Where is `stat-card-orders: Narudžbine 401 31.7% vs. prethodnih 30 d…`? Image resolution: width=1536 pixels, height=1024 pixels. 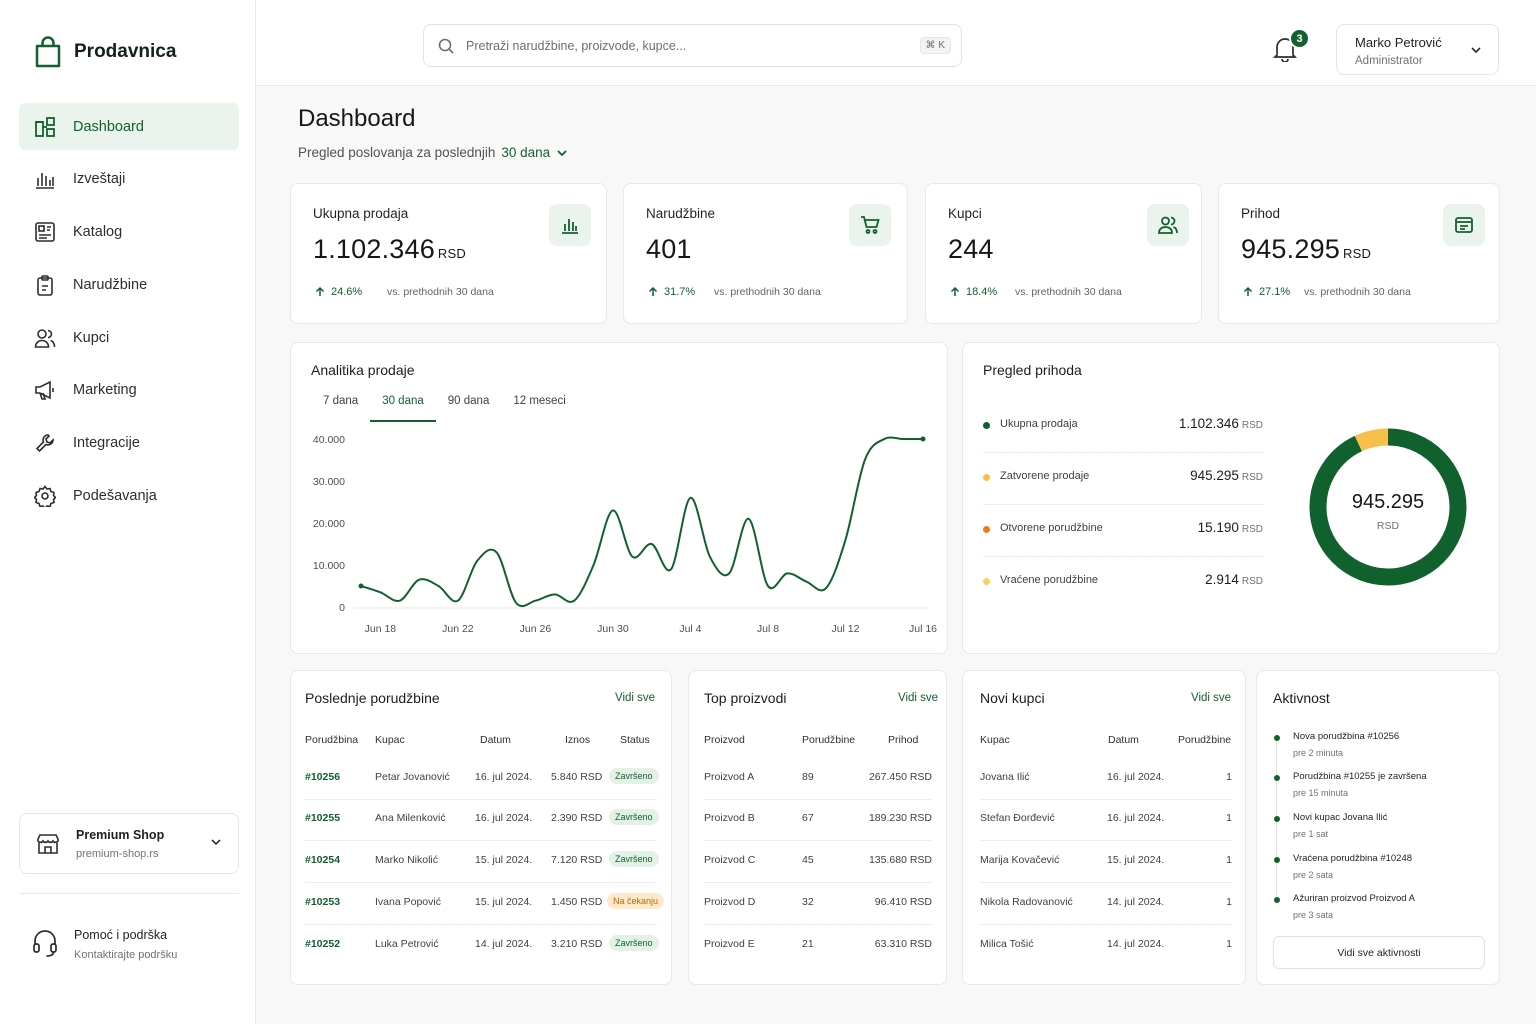
stat-card-orders: Narudžbine 401 31.7% vs. prethodnih 30 d… is located at coordinates (765, 253).